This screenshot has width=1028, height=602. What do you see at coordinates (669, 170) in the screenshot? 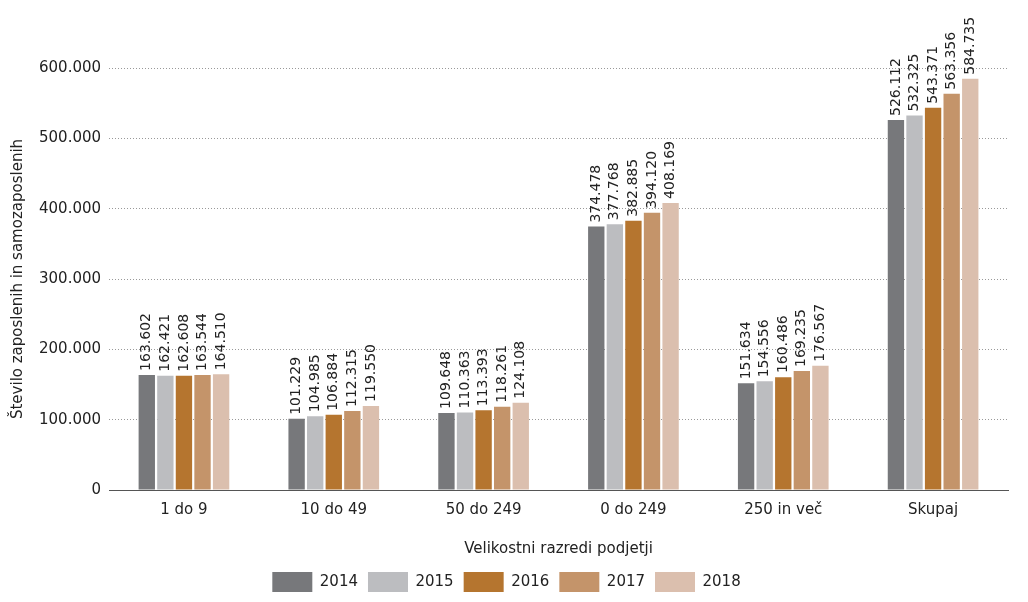
I see `data-label: 408.169` at bounding box center [669, 170].